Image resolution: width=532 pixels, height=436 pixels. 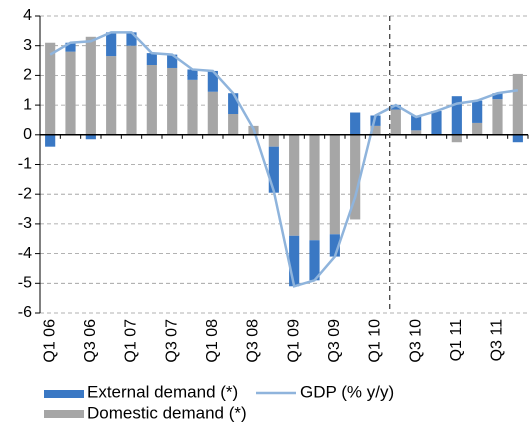 What do you see at coordinates (25, 283) in the screenshot?
I see `y-tick-label: -5` at bounding box center [25, 283].